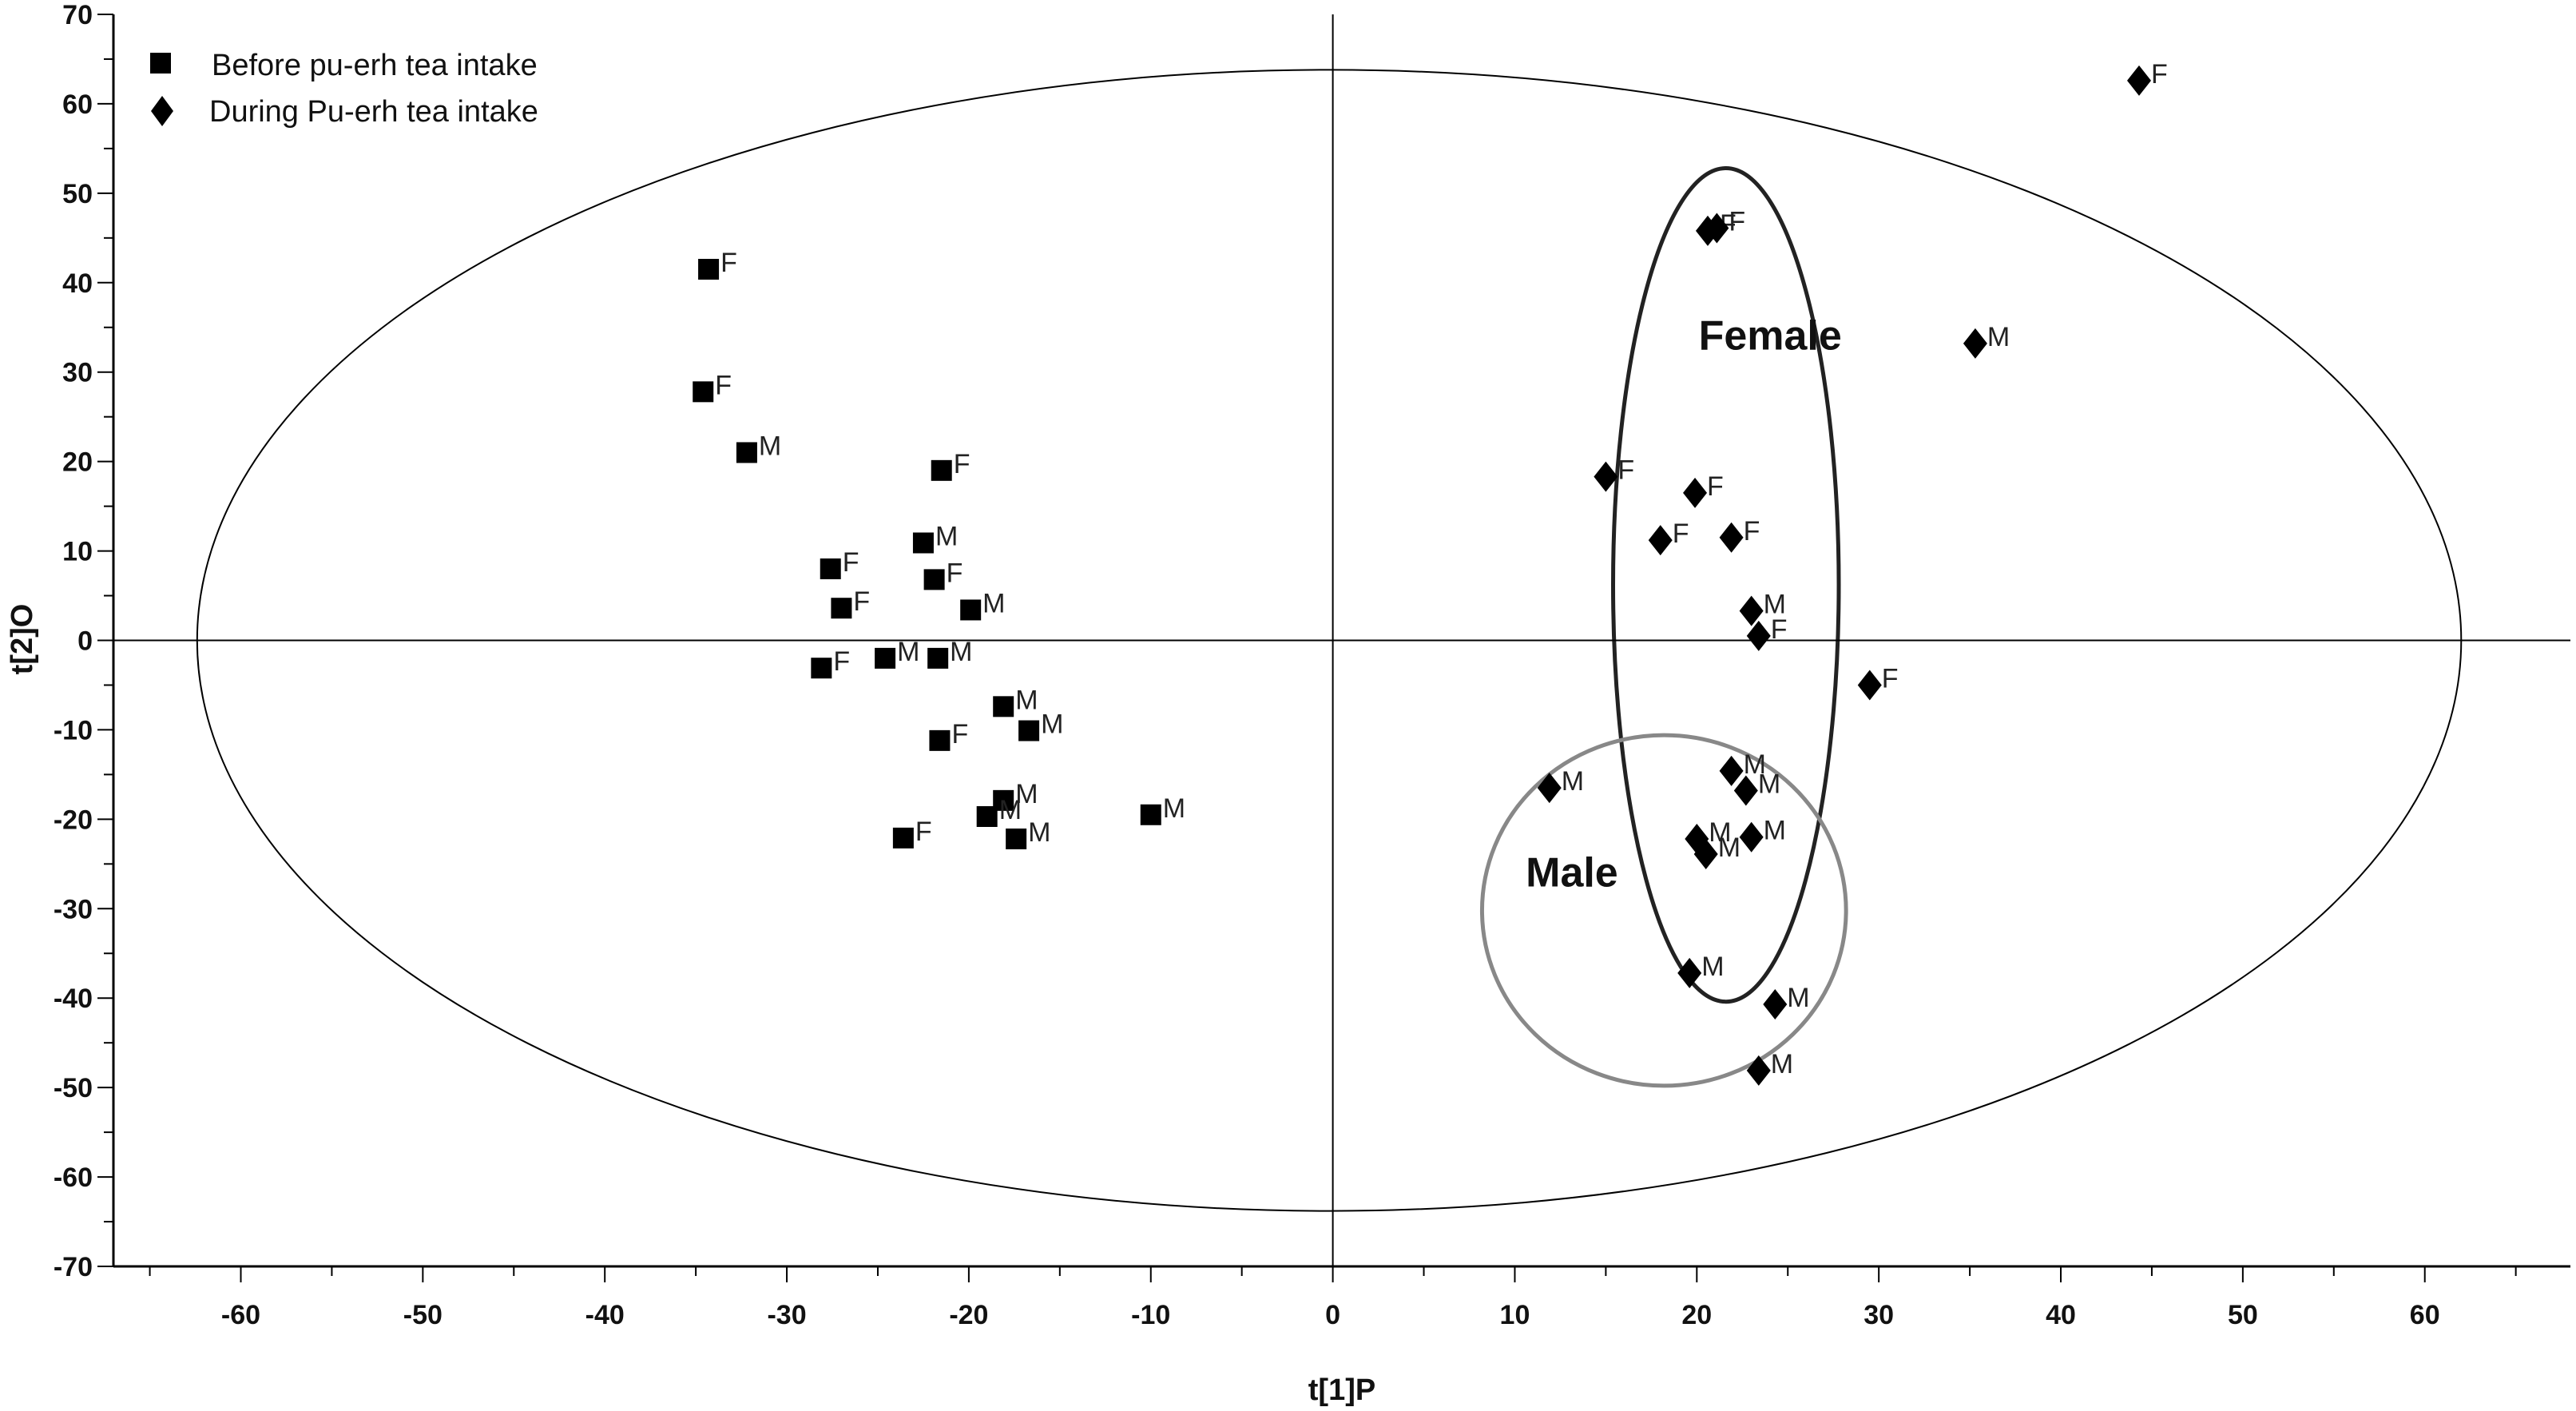  I want to click on legend-square-marker, so click(160, 63).